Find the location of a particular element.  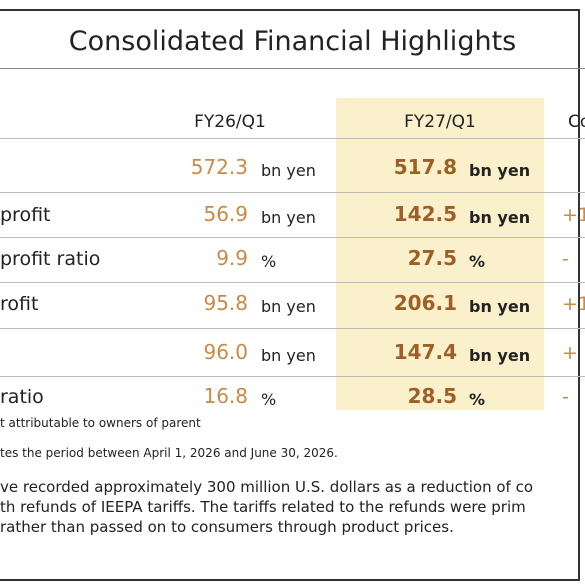

value: 147.4 is located at coordinates (425, 352).